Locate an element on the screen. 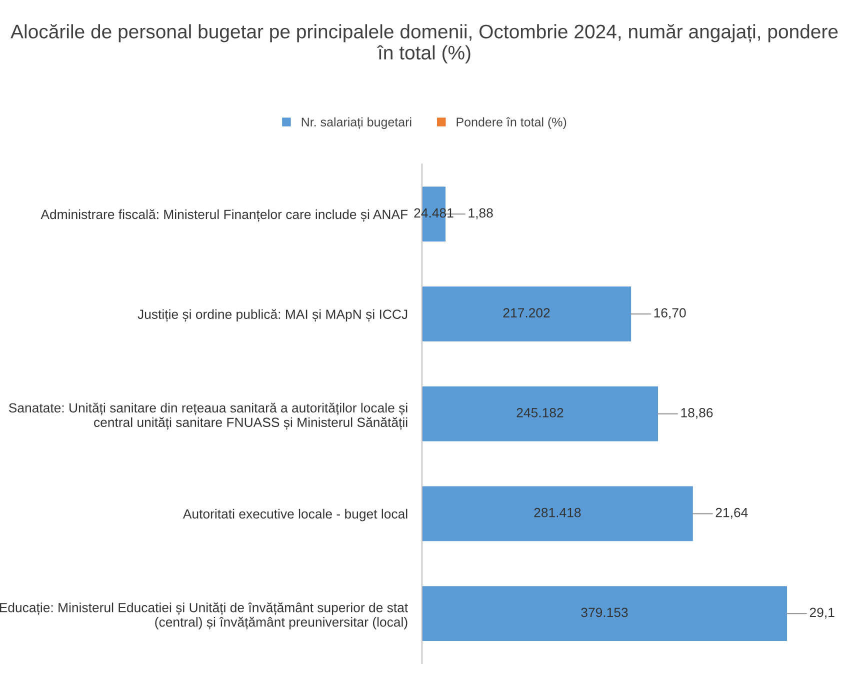 The height and width of the screenshot is (684, 849). data-label: 245.182 is located at coordinates (540, 413).